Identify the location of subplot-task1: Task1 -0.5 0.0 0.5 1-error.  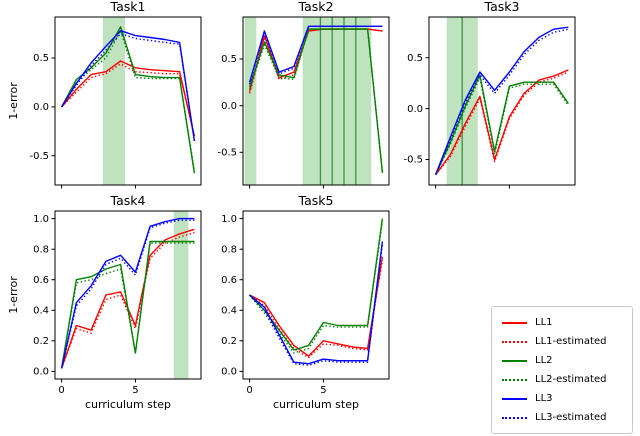
(104, 94).